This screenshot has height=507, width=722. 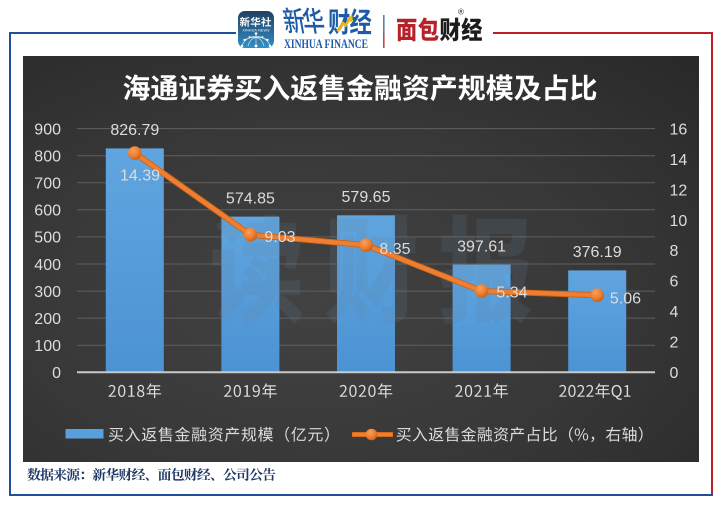 I want to click on svg-text: 14.39, so click(x=140, y=175).